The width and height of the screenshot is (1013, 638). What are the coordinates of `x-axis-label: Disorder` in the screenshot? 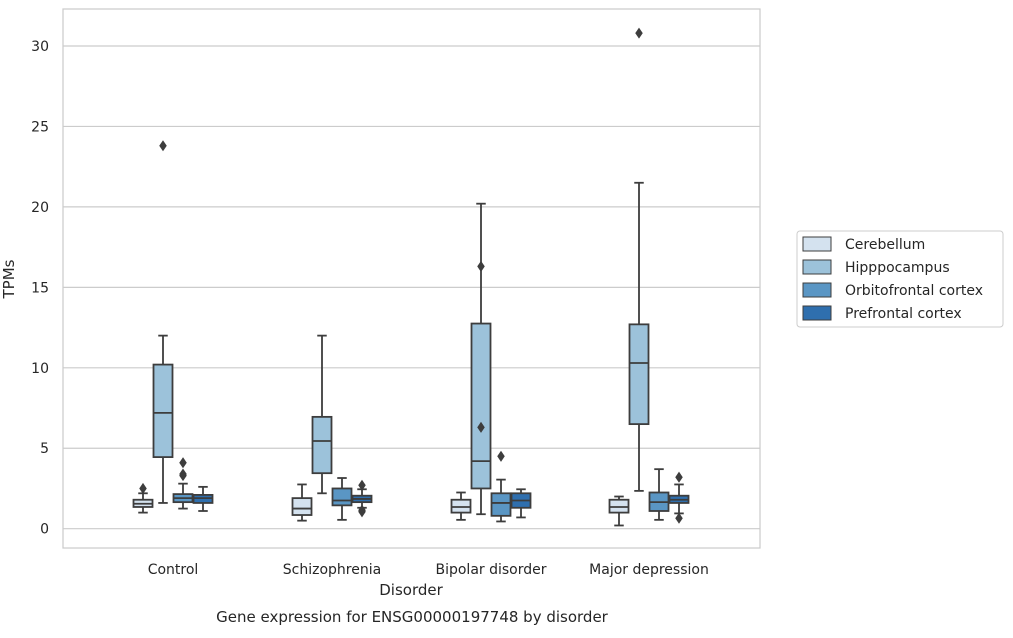 It's located at (411, 590).